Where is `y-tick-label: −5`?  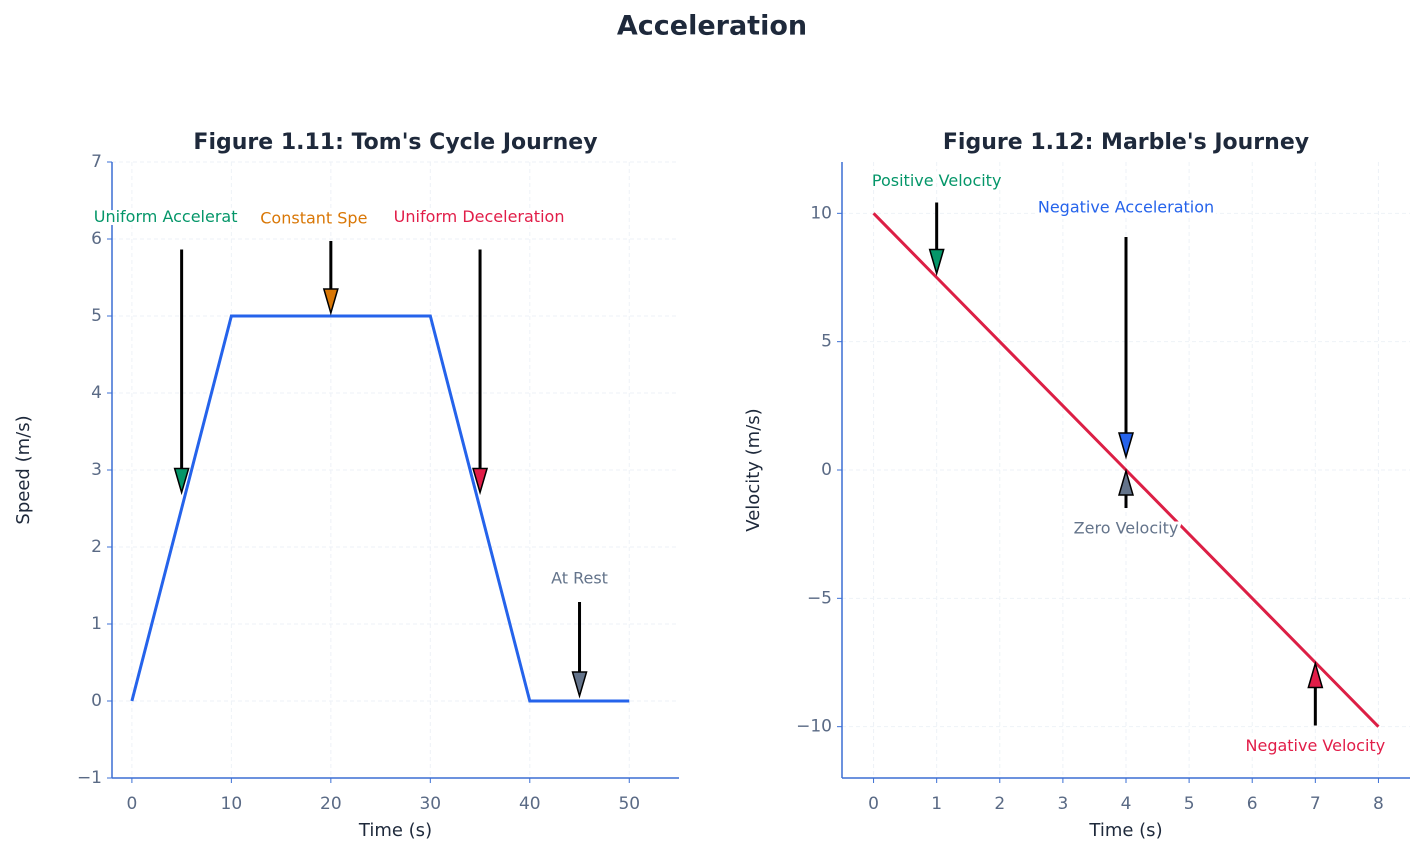 y-tick-label: −5 is located at coordinates (819, 598).